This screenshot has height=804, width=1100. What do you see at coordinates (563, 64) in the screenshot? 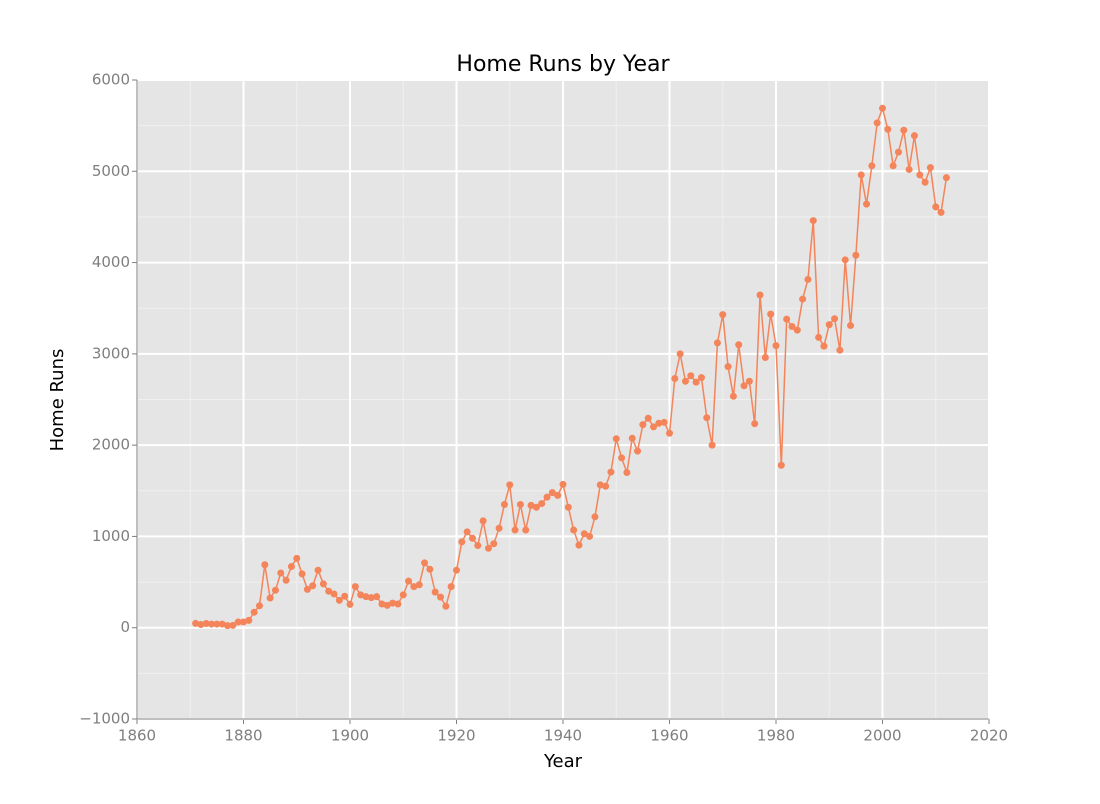
I see `chart-title: Home Runs by Year` at bounding box center [563, 64].